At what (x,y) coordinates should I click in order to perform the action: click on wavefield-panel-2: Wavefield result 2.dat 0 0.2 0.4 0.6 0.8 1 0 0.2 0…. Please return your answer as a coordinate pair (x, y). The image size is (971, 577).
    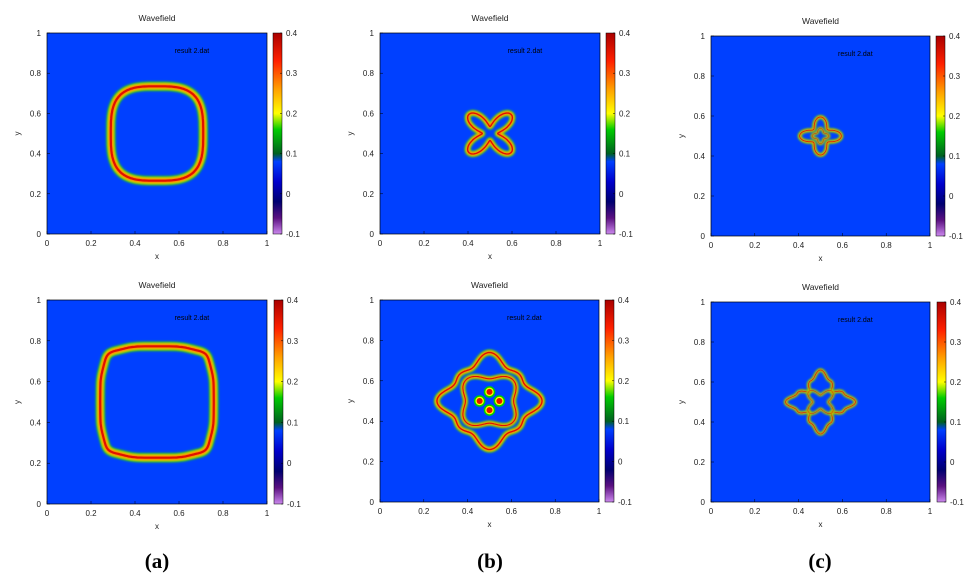
    Looking at the image, I should click on (489, 137).